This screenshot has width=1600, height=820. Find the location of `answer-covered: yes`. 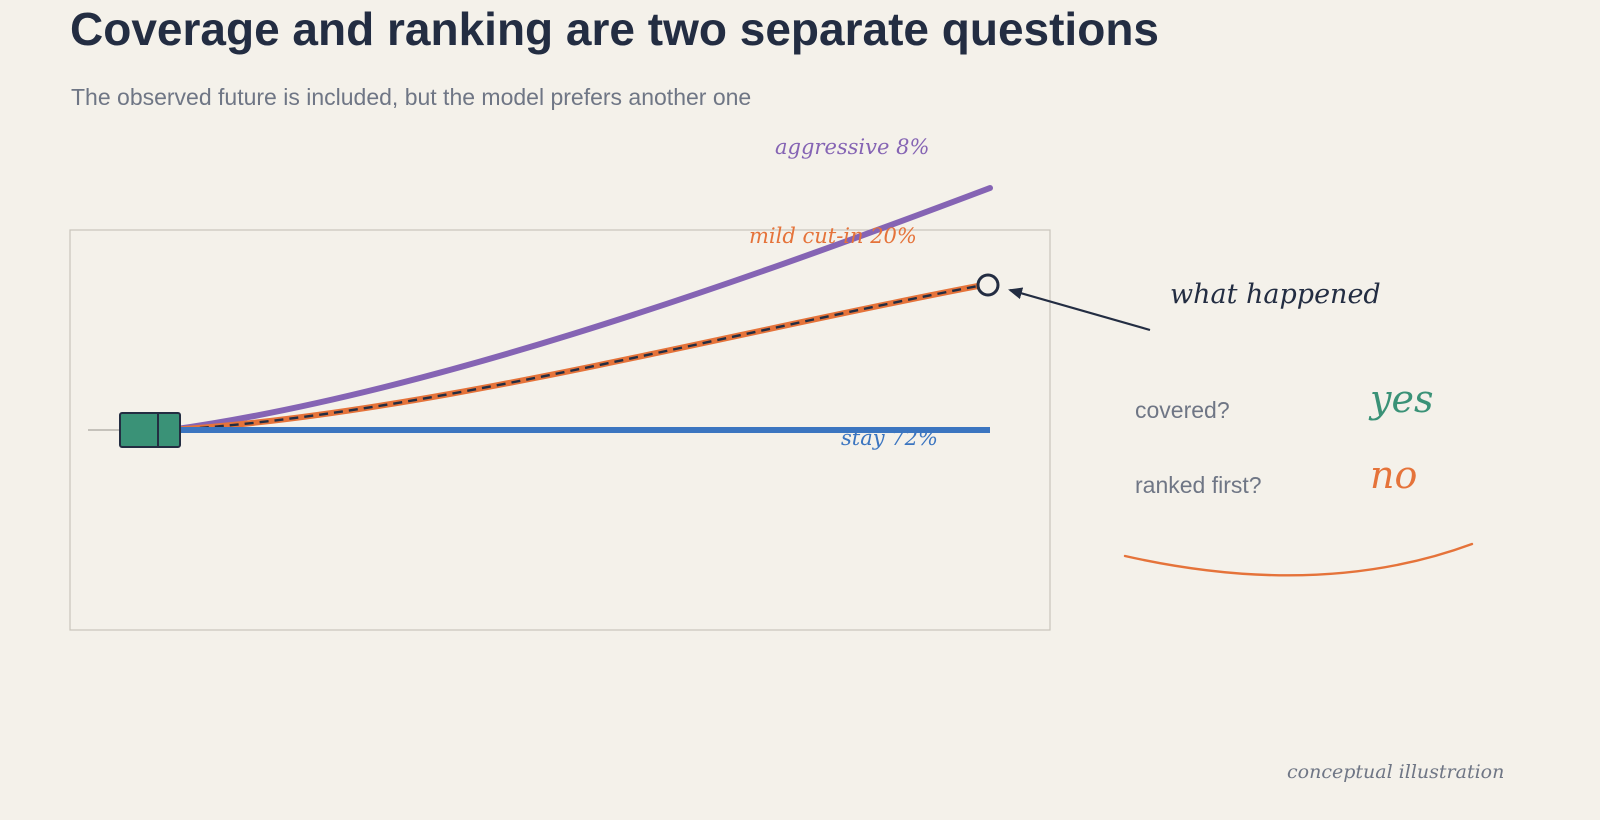

answer-covered: yes is located at coordinates (1400, 399).